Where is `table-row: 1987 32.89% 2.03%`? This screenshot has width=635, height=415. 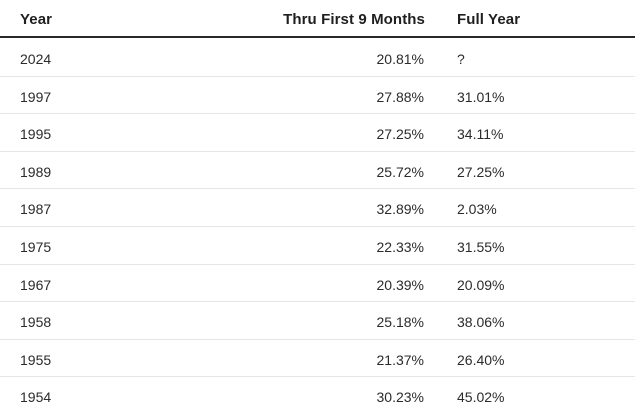
table-row: 1987 32.89% 2.03% is located at coordinates (317, 208).